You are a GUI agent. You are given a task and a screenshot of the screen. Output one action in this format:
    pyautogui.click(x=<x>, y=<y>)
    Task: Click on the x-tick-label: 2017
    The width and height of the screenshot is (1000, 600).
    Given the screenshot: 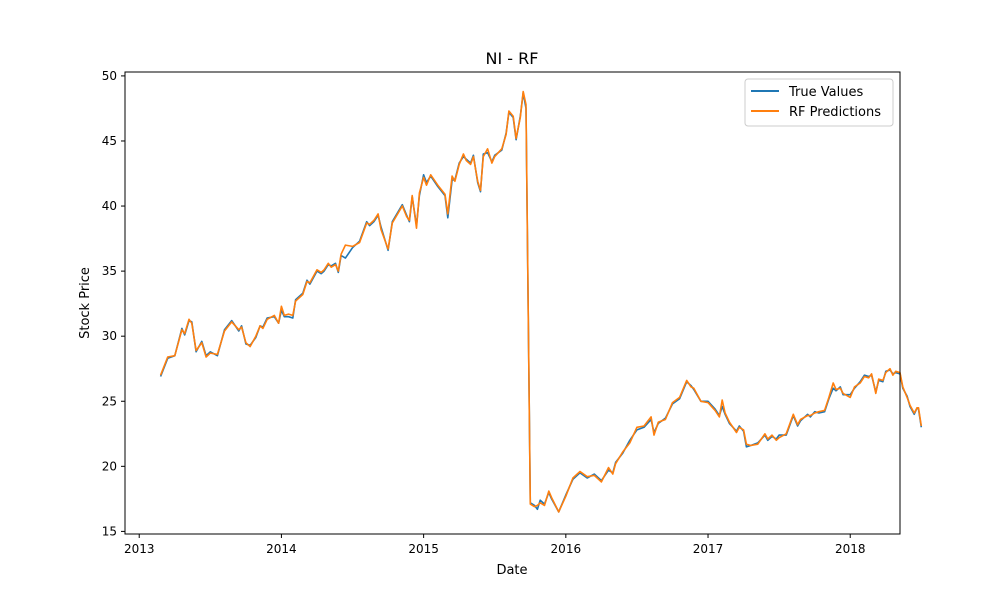 What is the action you would take?
    pyautogui.click(x=708, y=549)
    